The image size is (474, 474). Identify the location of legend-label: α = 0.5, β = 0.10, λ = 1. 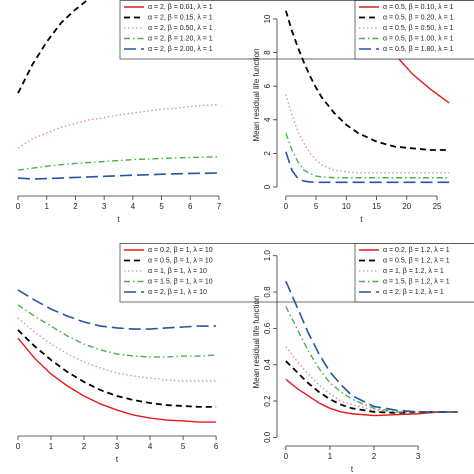
(418, 7).